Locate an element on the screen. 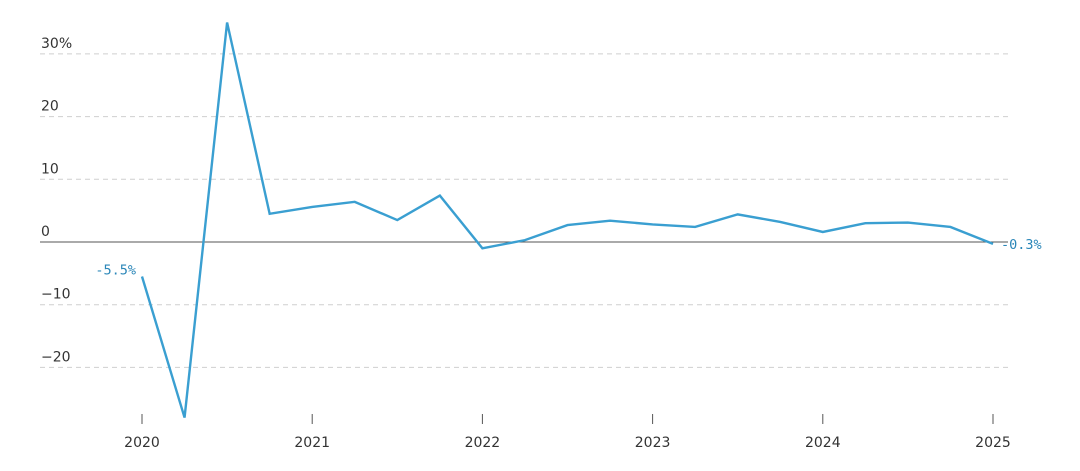 The image size is (1080, 471). x-tick-label: 2022 is located at coordinates (483, 443).